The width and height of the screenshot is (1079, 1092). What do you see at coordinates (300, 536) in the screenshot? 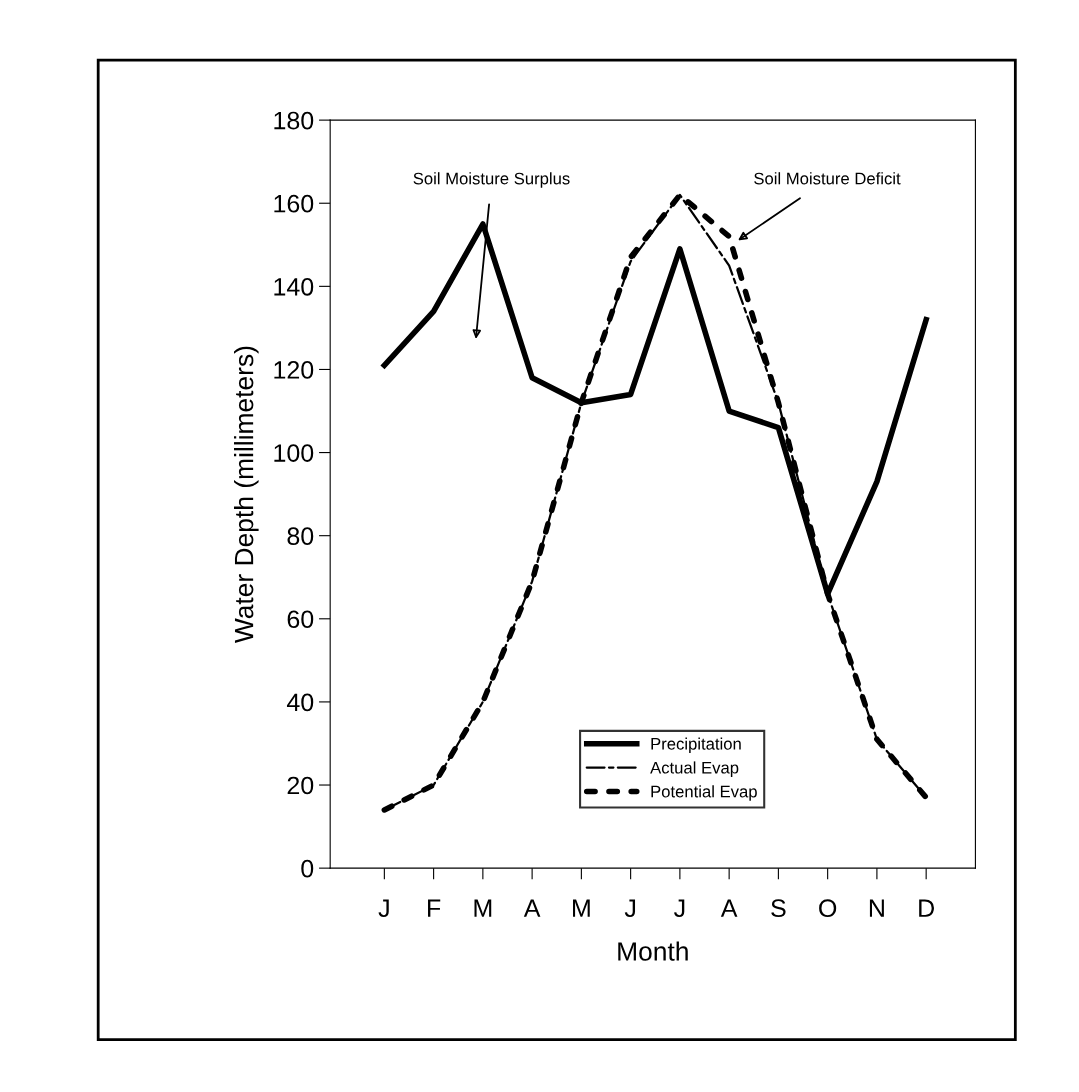
I see `y-tick-label: 80` at bounding box center [300, 536].